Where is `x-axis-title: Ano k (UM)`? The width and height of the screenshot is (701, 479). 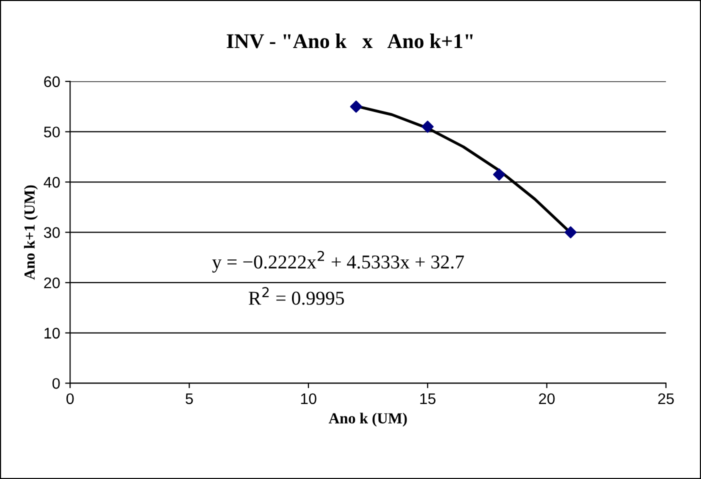 x-axis-title: Ano k (UM) is located at coordinates (367, 419).